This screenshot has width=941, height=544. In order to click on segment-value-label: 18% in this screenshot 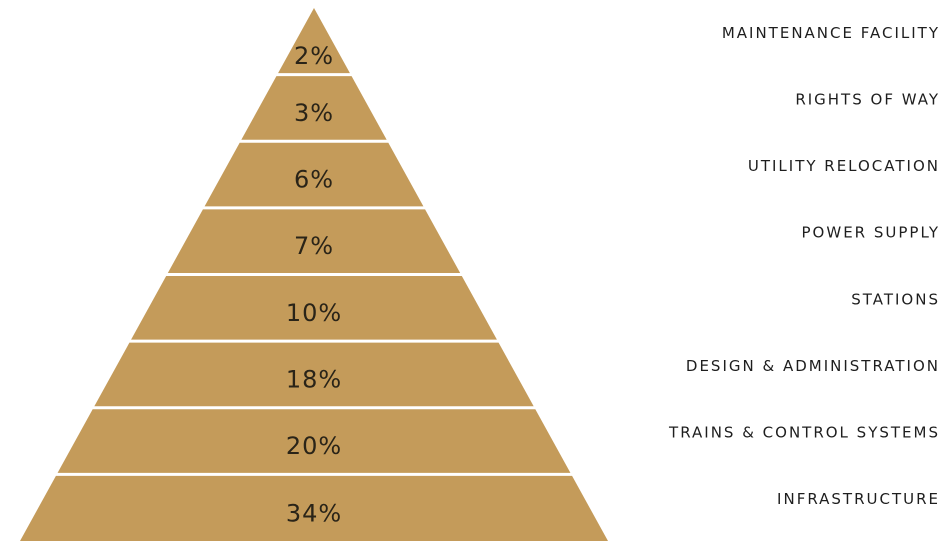, I will do `click(314, 379)`.